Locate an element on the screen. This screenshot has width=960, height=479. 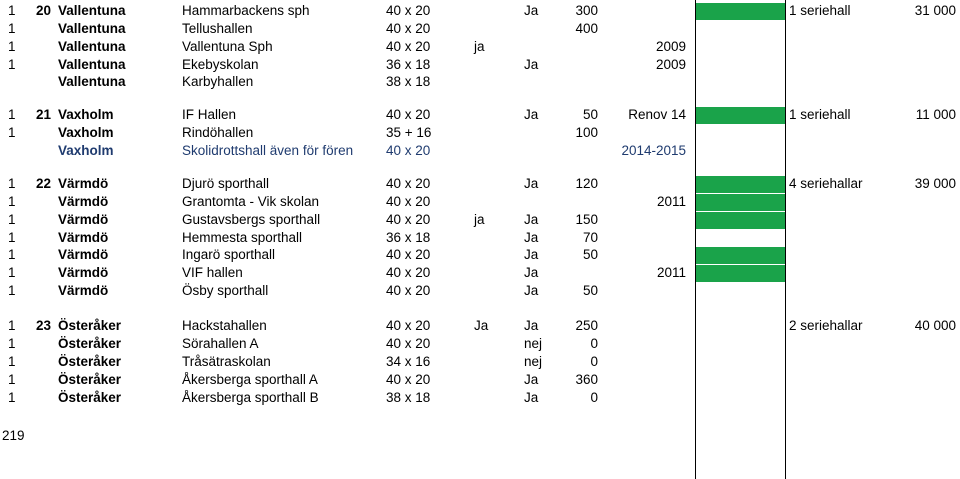
hall-name: Skolidrottshall även för fören is located at coordinates (268, 150).